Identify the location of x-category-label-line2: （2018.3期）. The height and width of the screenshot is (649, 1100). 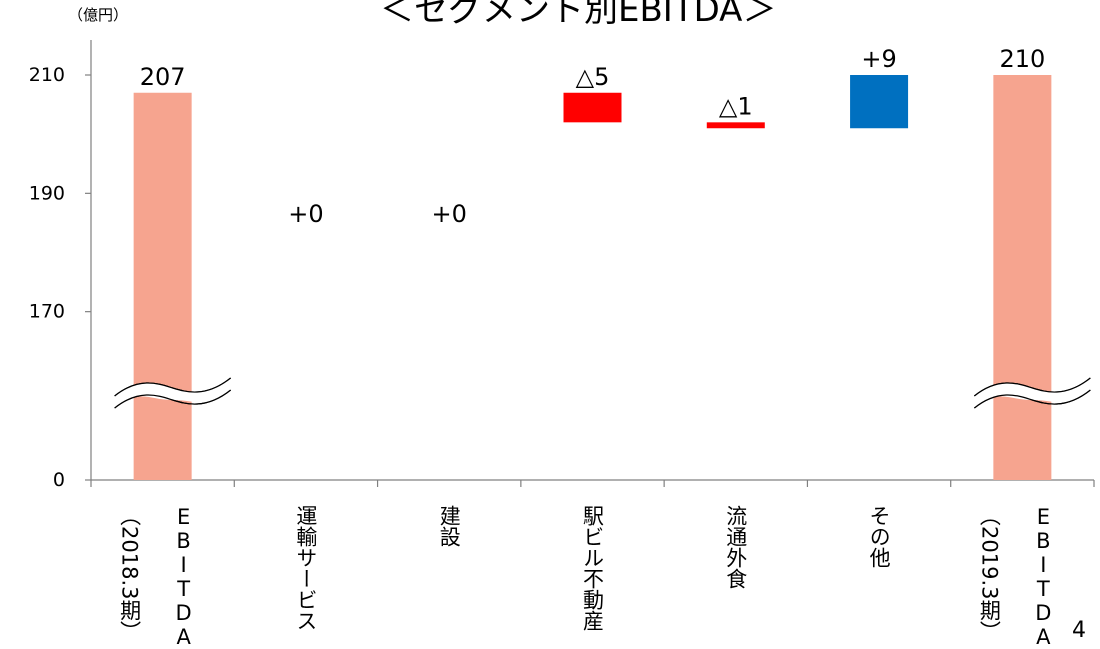
(129, 573).